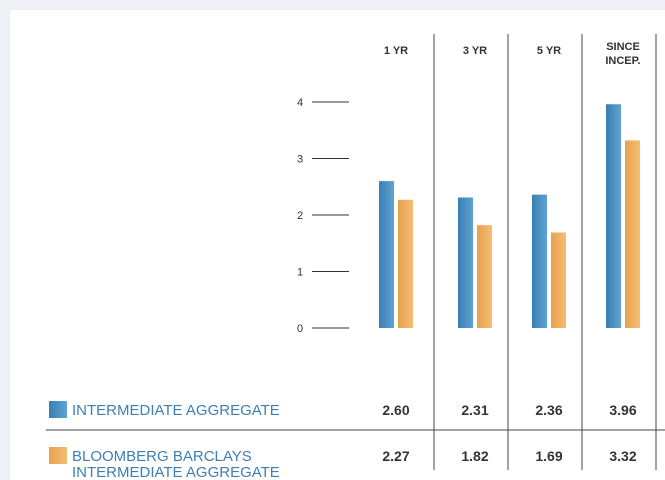 This screenshot has height=480, width=665. I want to click on y-tick-label-3: 3, so click(300, 160).